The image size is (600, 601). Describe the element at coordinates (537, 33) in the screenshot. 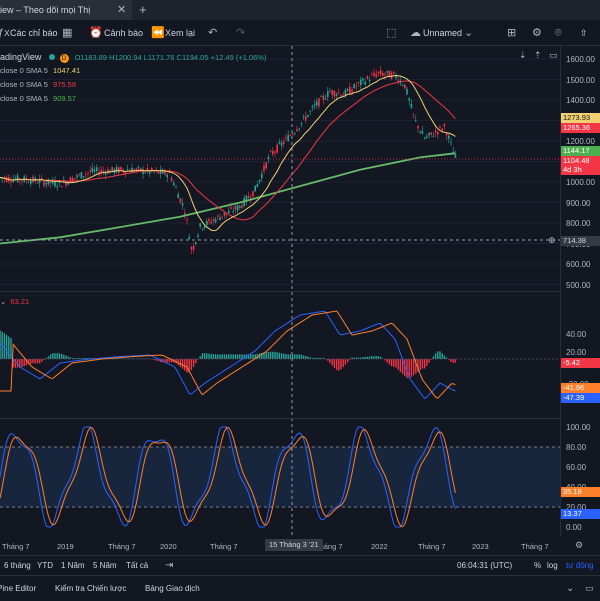

I see `gear-icon: ⚙` at that location.